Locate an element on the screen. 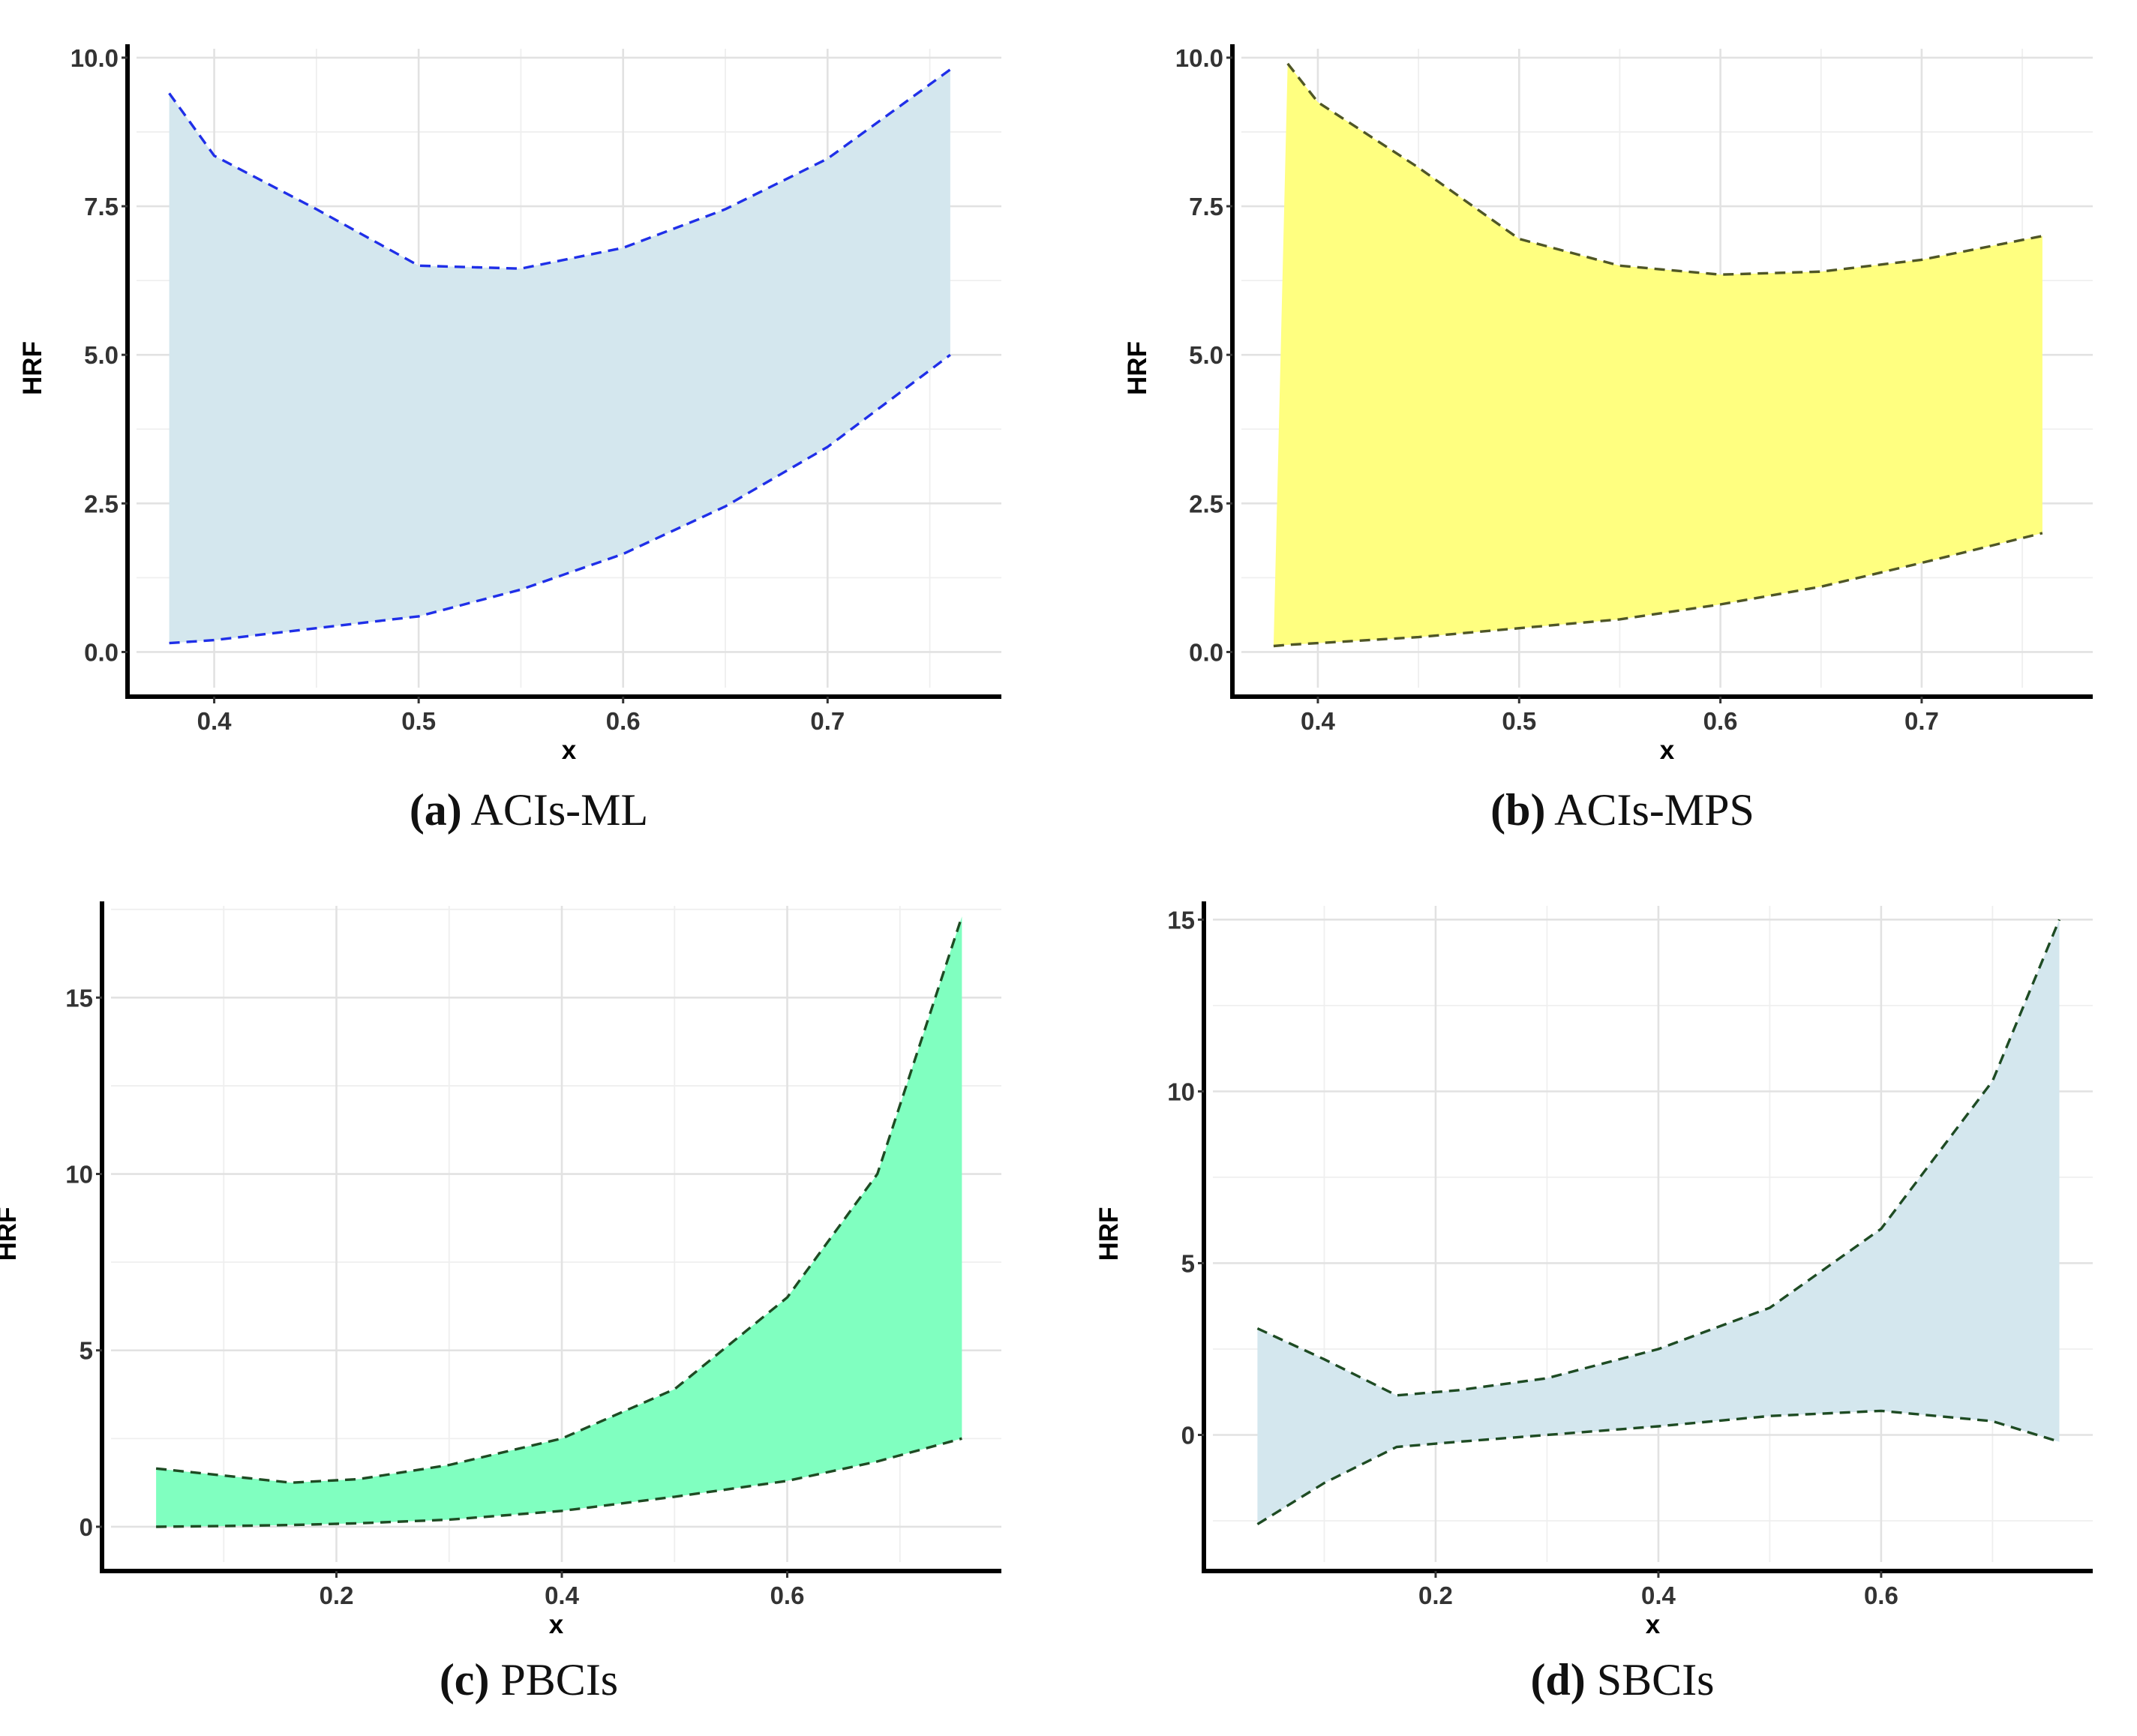  panel-d-ribbon is located at coordinates (1658, 1222).